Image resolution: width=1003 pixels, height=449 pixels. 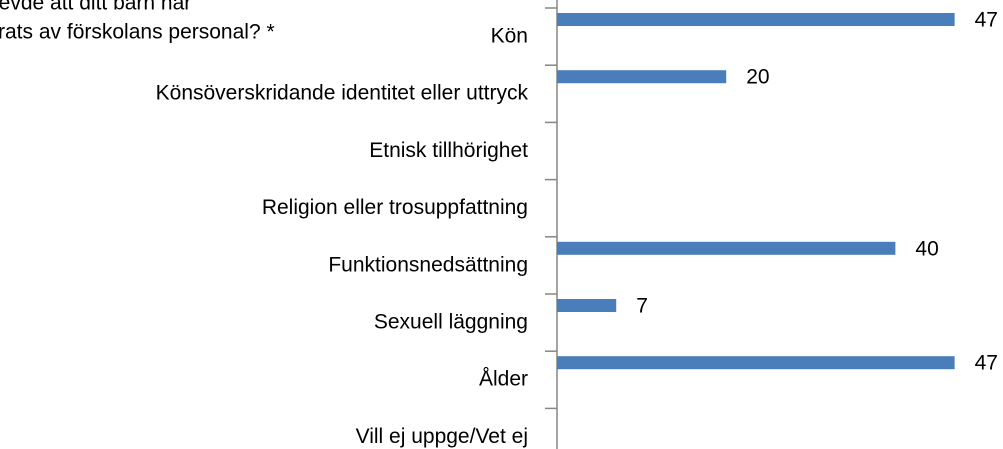 I want to click on chart-title: levde att ditt barn har, so click(x=95, y=7).